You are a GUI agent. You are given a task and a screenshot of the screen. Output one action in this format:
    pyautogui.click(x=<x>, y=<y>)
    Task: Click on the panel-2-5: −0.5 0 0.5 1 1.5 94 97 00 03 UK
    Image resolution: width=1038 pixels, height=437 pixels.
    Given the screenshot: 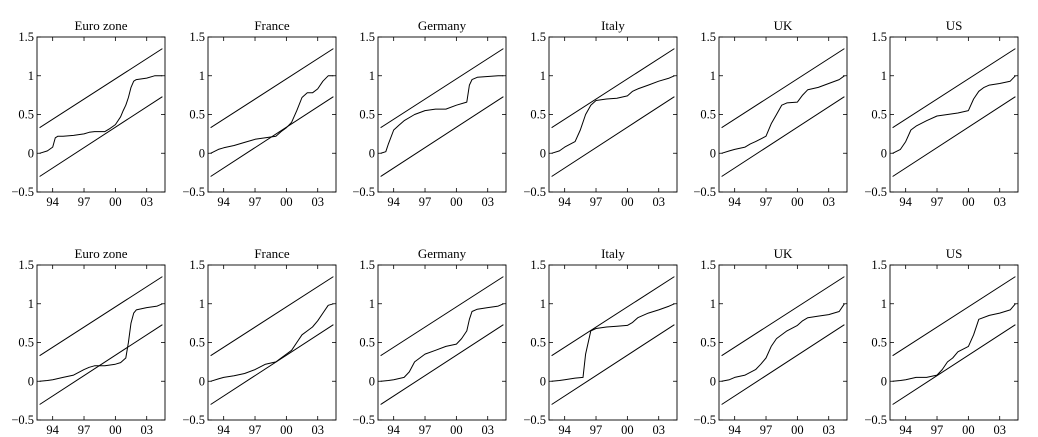 What is the action you would take?
    pyautogui.click(x=770, y=341)
    